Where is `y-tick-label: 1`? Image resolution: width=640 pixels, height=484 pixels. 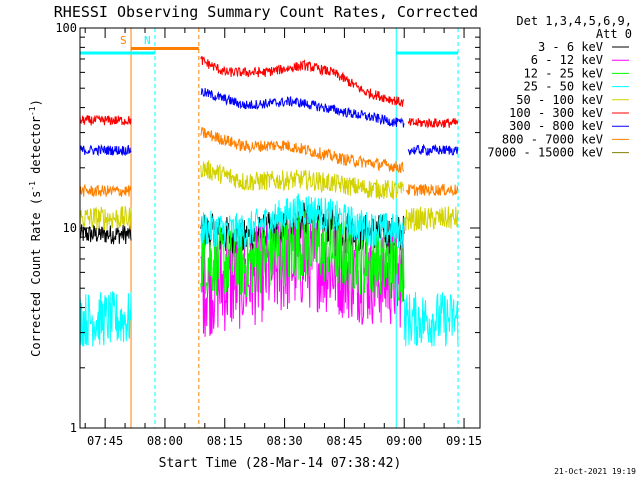
y-tick-label: 1 is located at coordinates (73, 428).